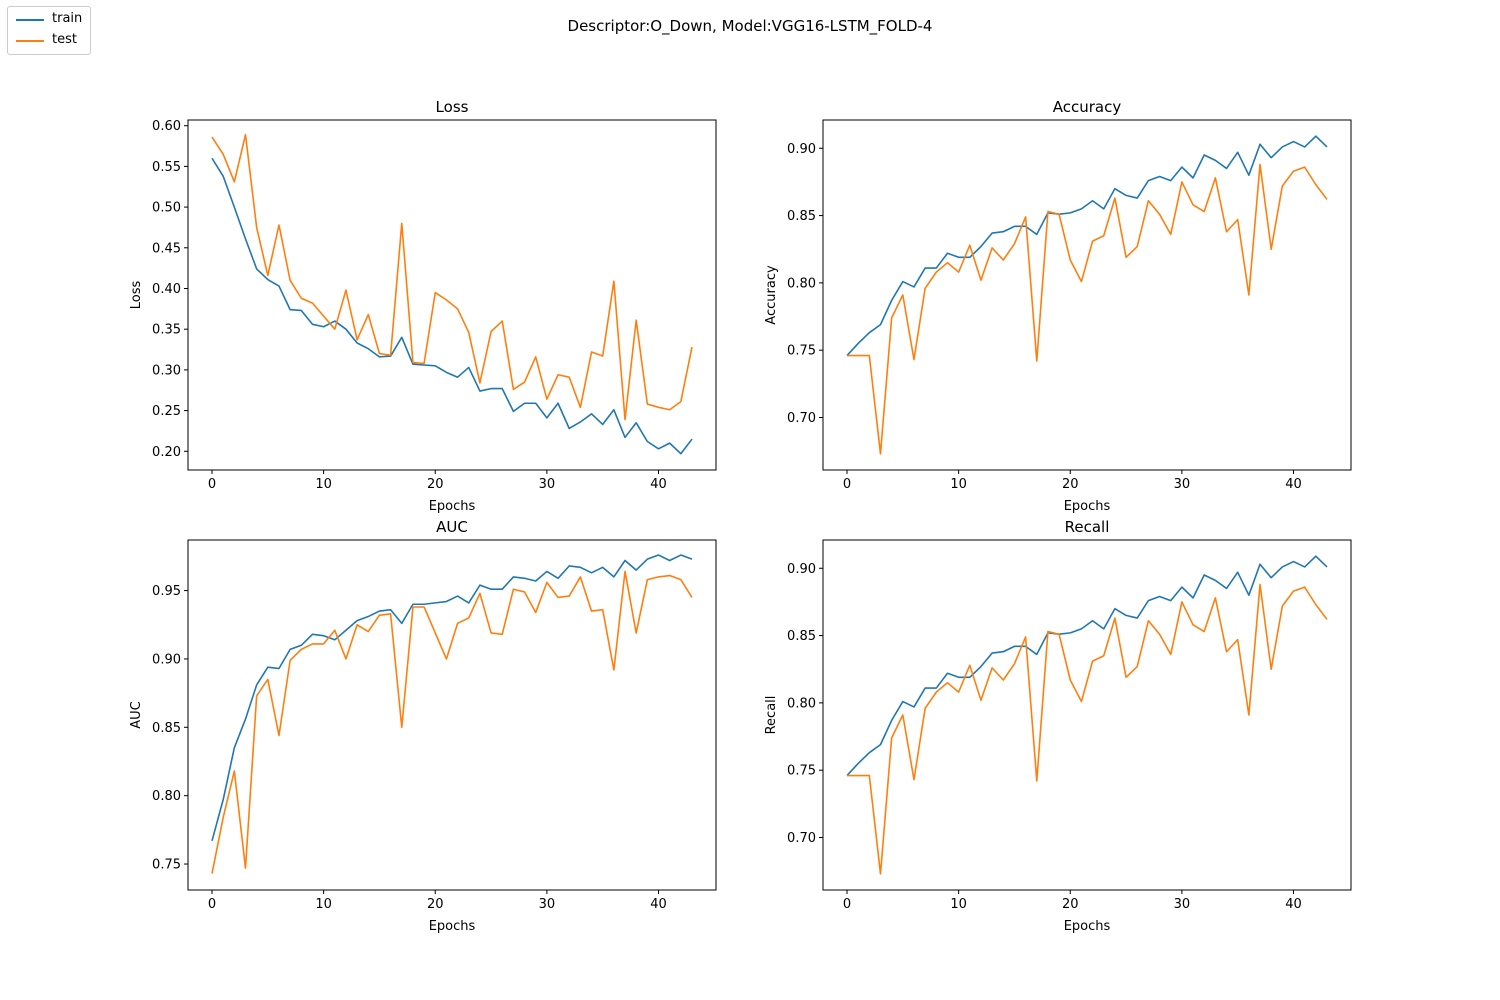 The image size is (1500, 1000). What do you see at coordinates (452, 107) in the screenshot?
I see `chart-title: Loss` at bounding box center [452, 107].